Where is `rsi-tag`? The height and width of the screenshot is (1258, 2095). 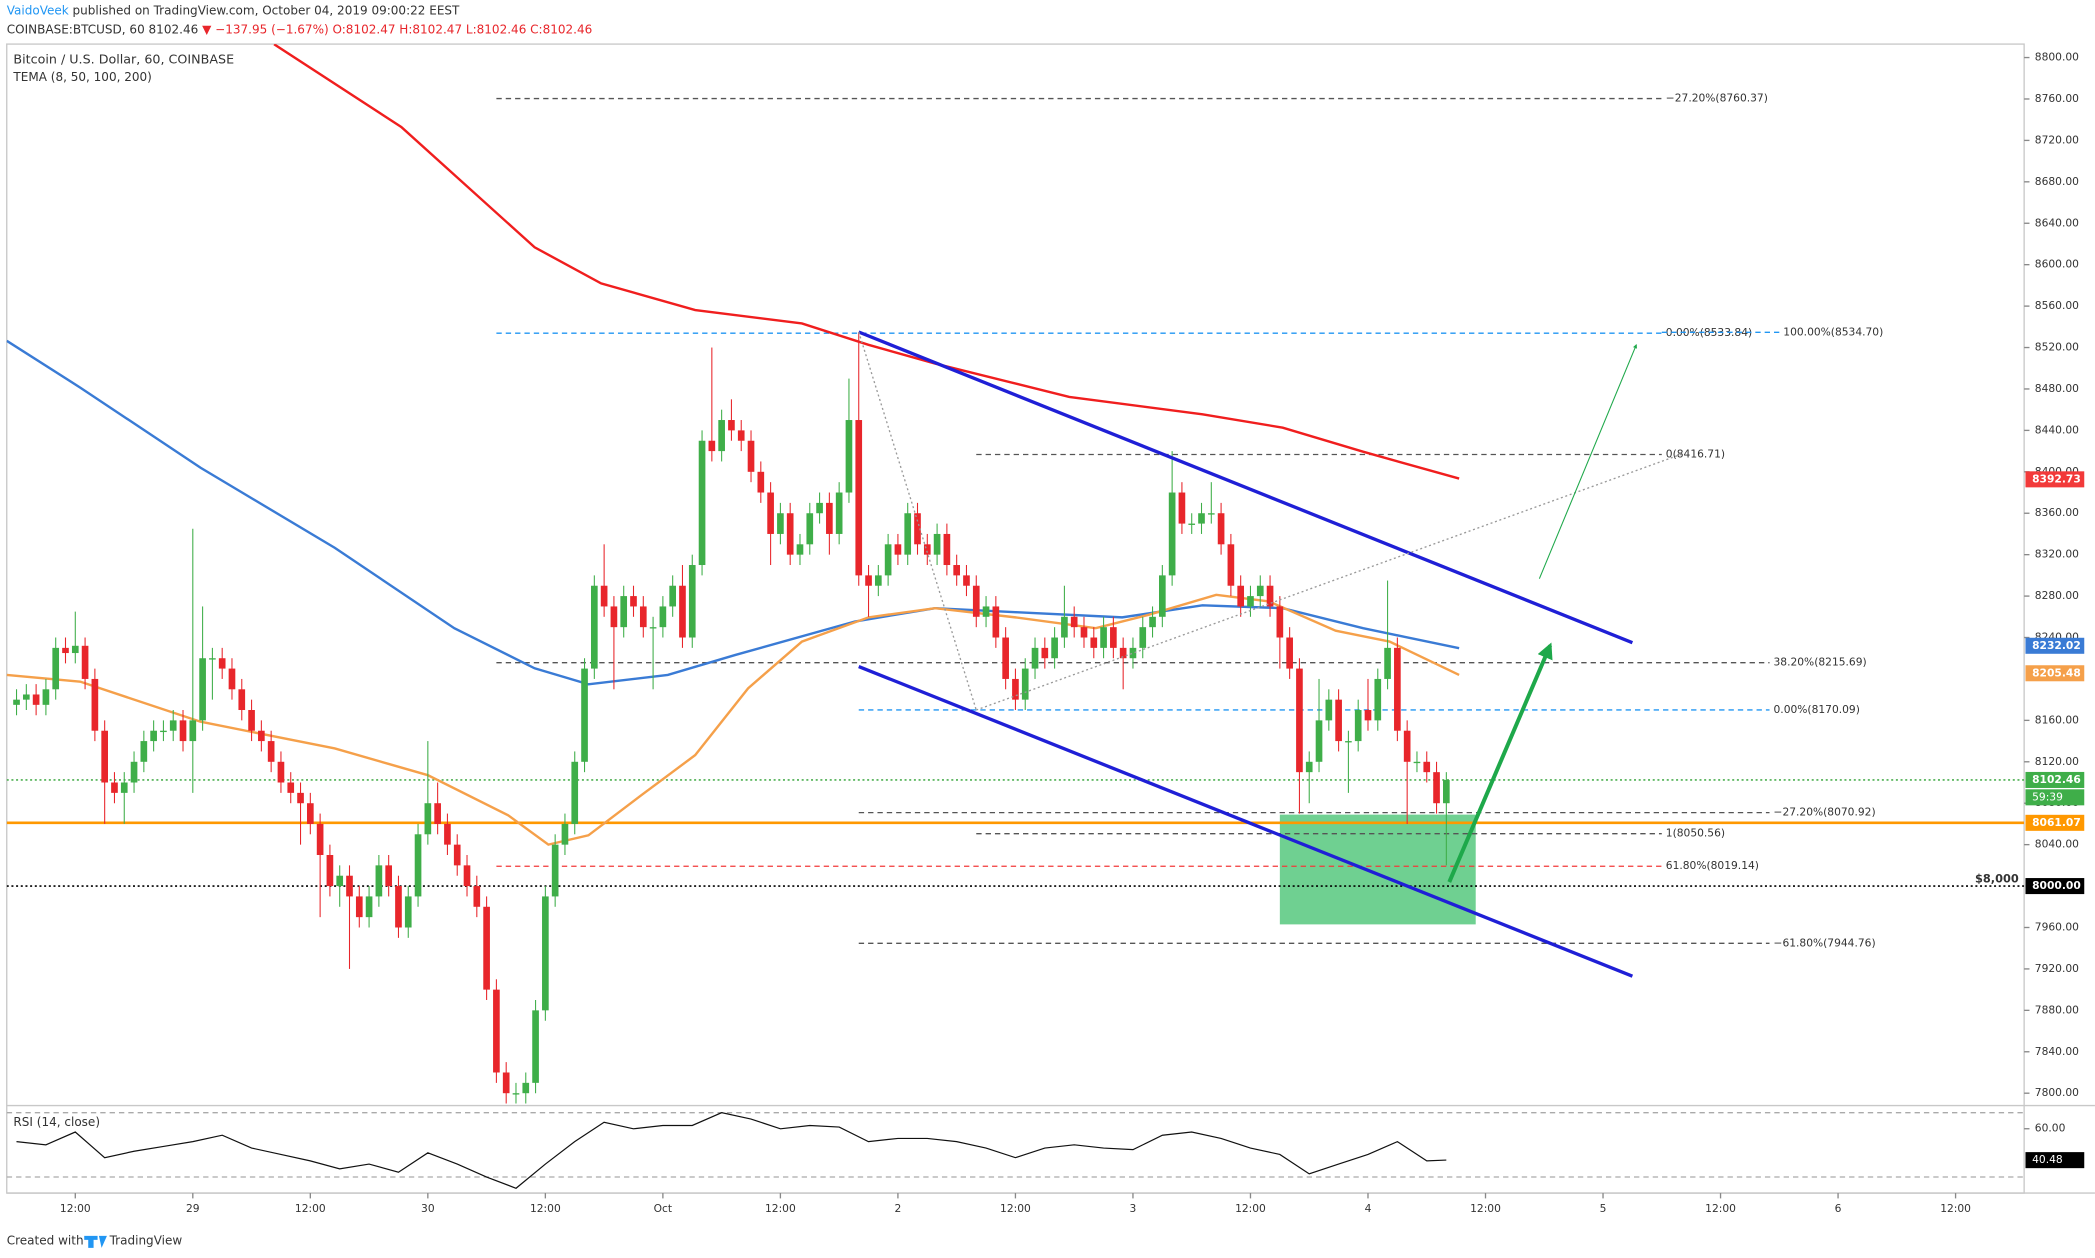 rsi-tag is located at coordinates (2055, 1160).